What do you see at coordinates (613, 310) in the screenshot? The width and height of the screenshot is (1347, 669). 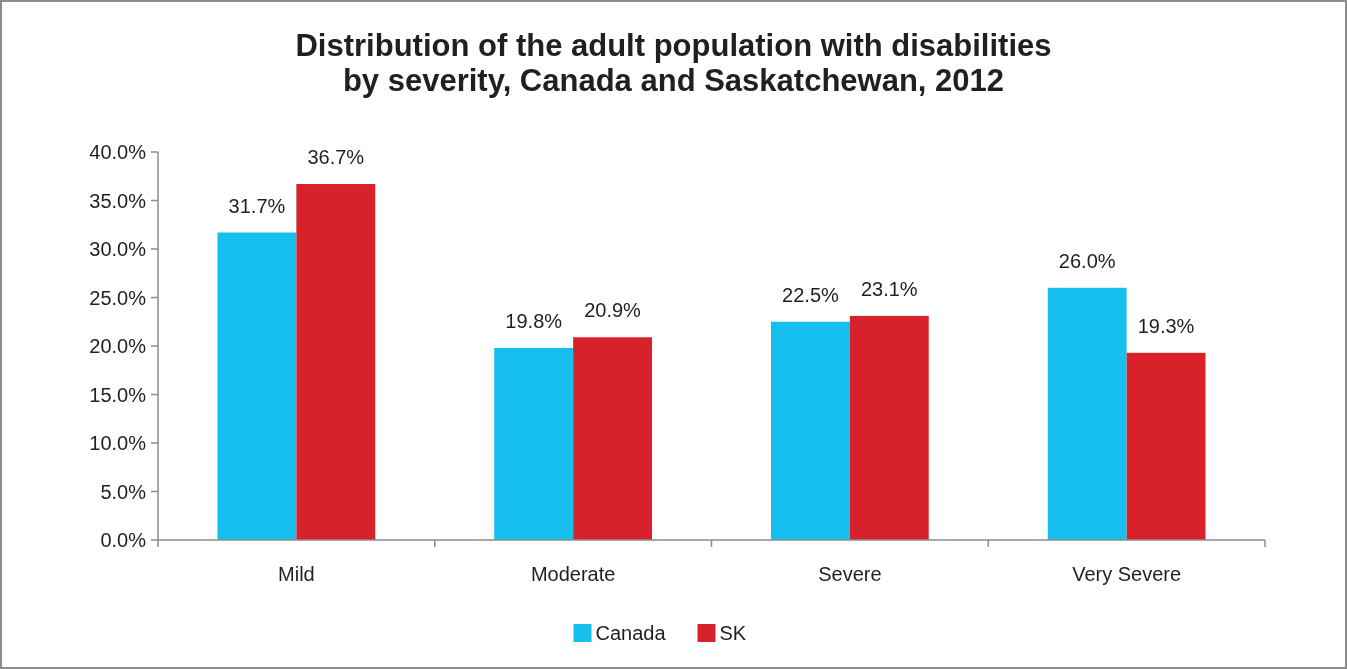 I see `data-label: 20.9%` at bounding box center [613, 310].